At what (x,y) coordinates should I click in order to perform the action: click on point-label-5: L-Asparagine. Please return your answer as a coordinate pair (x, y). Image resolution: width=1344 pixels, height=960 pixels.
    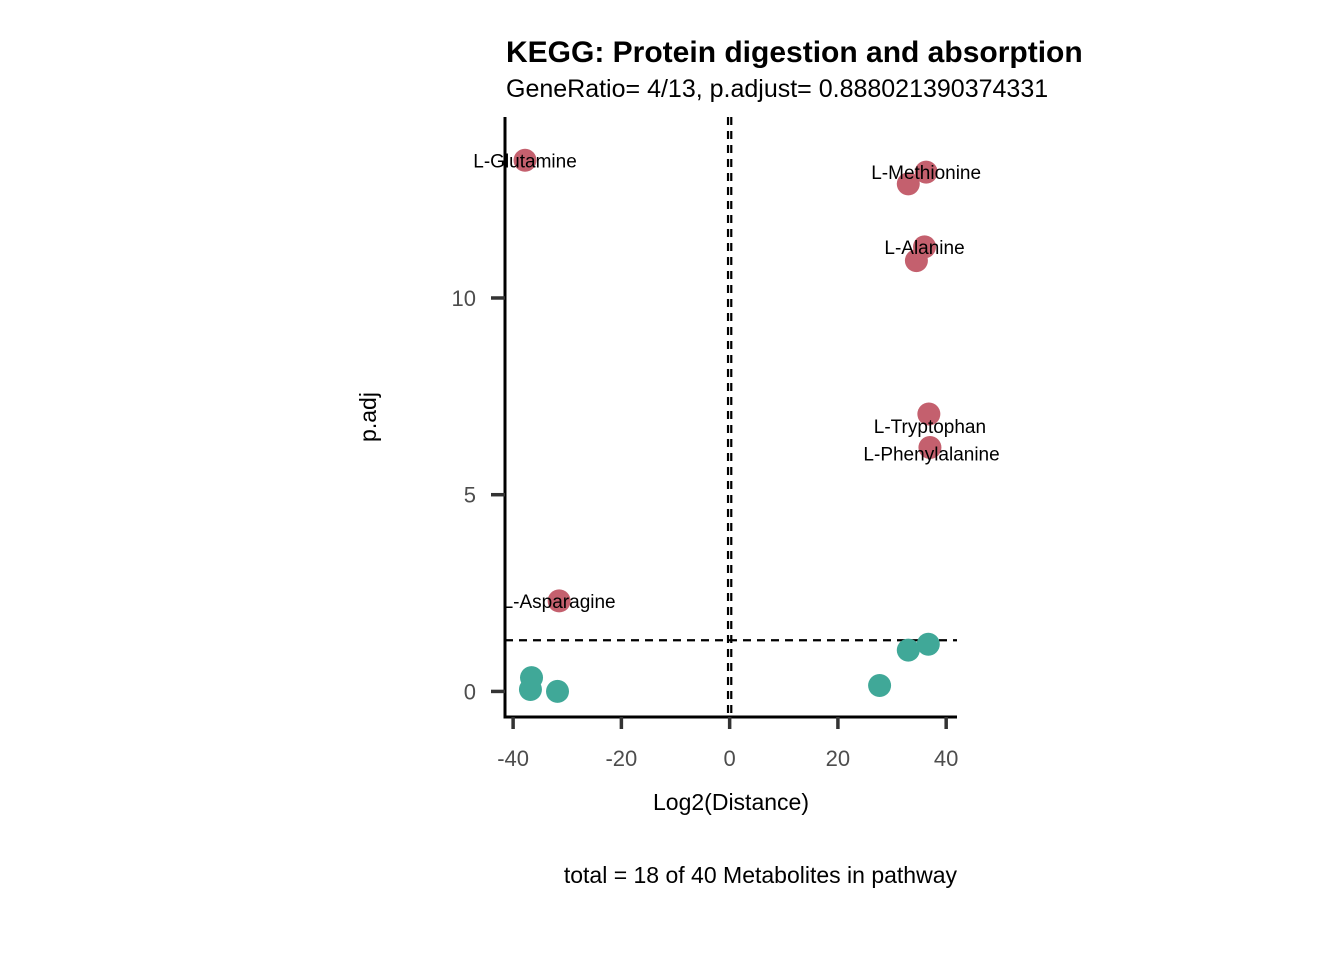
    Looking at the image, I should click on (559, 602).